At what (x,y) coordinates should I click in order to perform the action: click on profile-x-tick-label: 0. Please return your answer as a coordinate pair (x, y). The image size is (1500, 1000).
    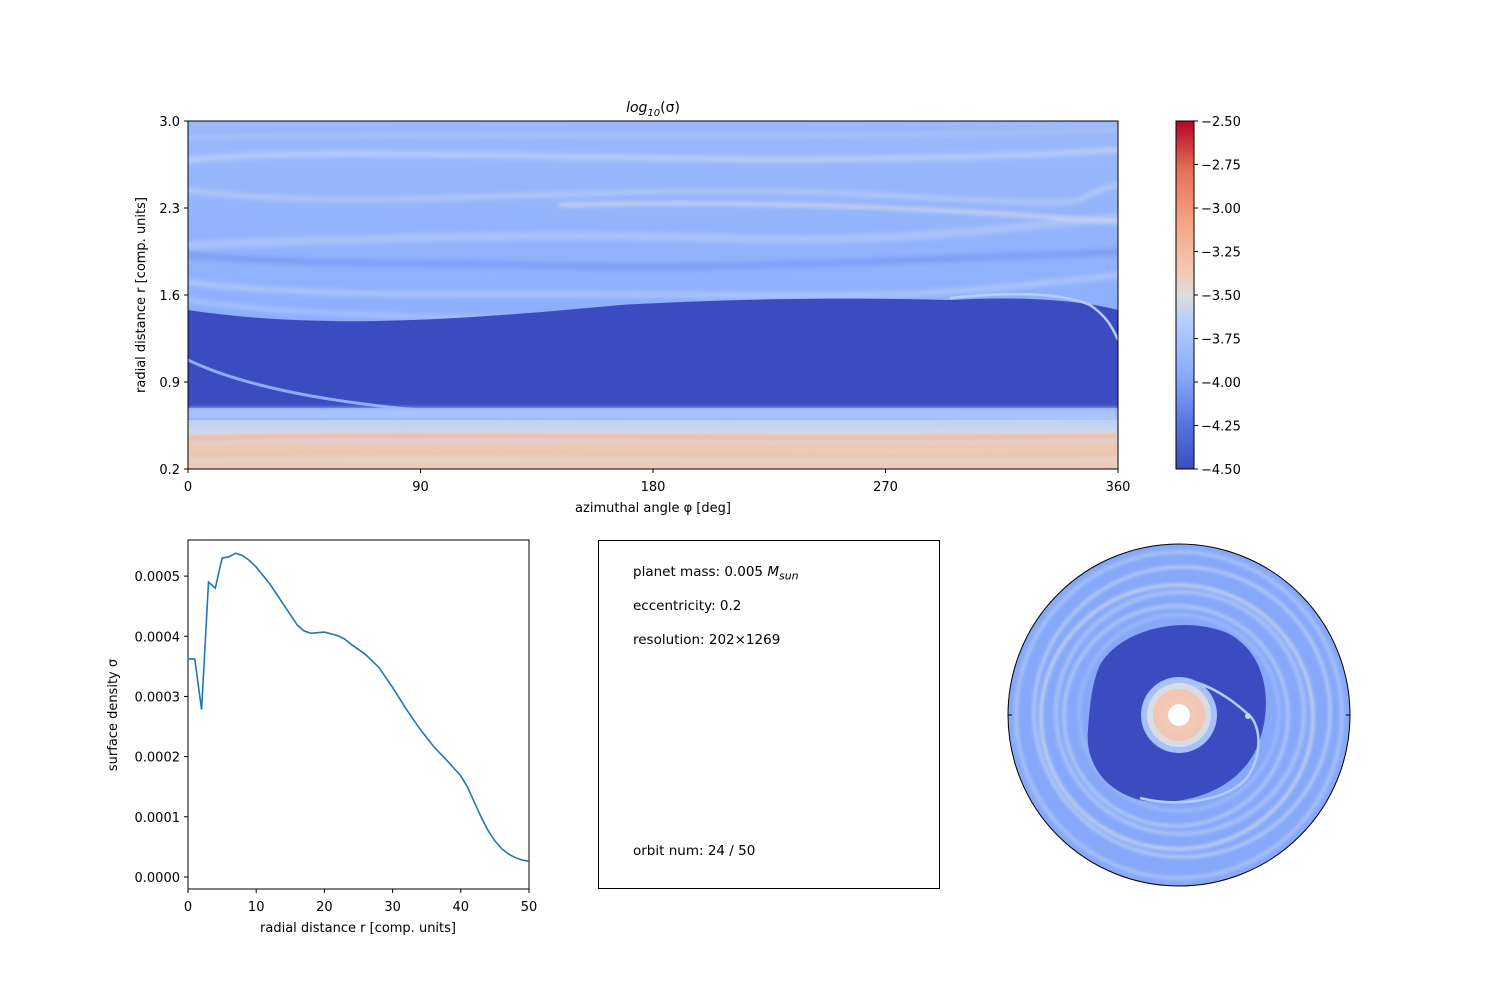
    Looking at the image, I should click on (188, 907).